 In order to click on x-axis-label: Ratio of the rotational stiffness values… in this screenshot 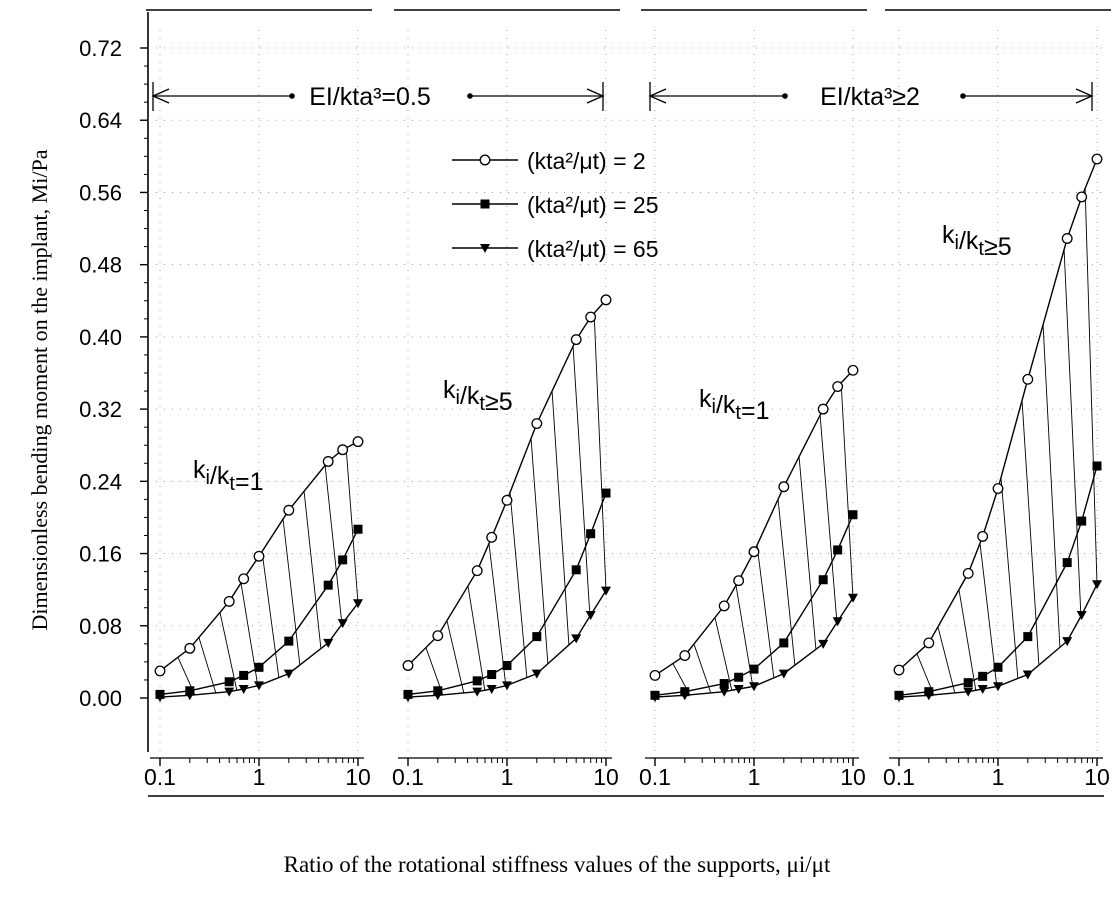, I will do `click(557, 864)`.